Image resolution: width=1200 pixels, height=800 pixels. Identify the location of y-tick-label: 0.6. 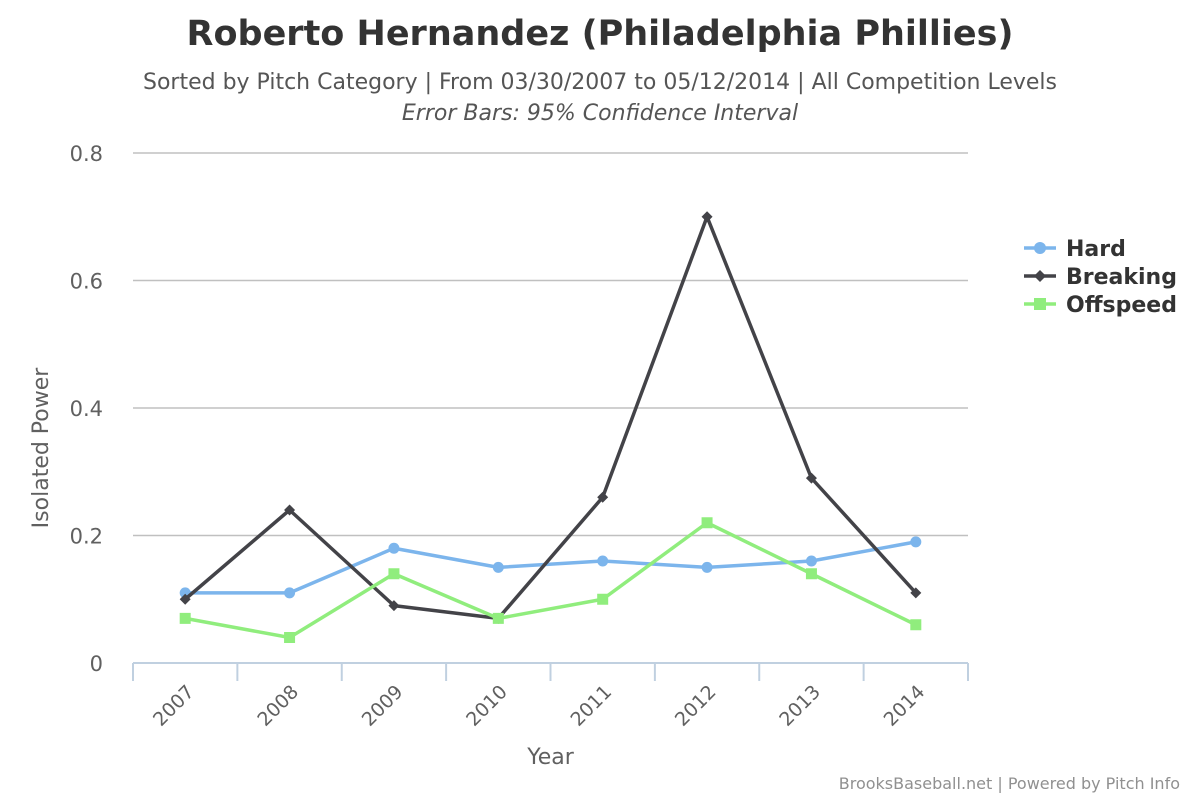
(86, 282).